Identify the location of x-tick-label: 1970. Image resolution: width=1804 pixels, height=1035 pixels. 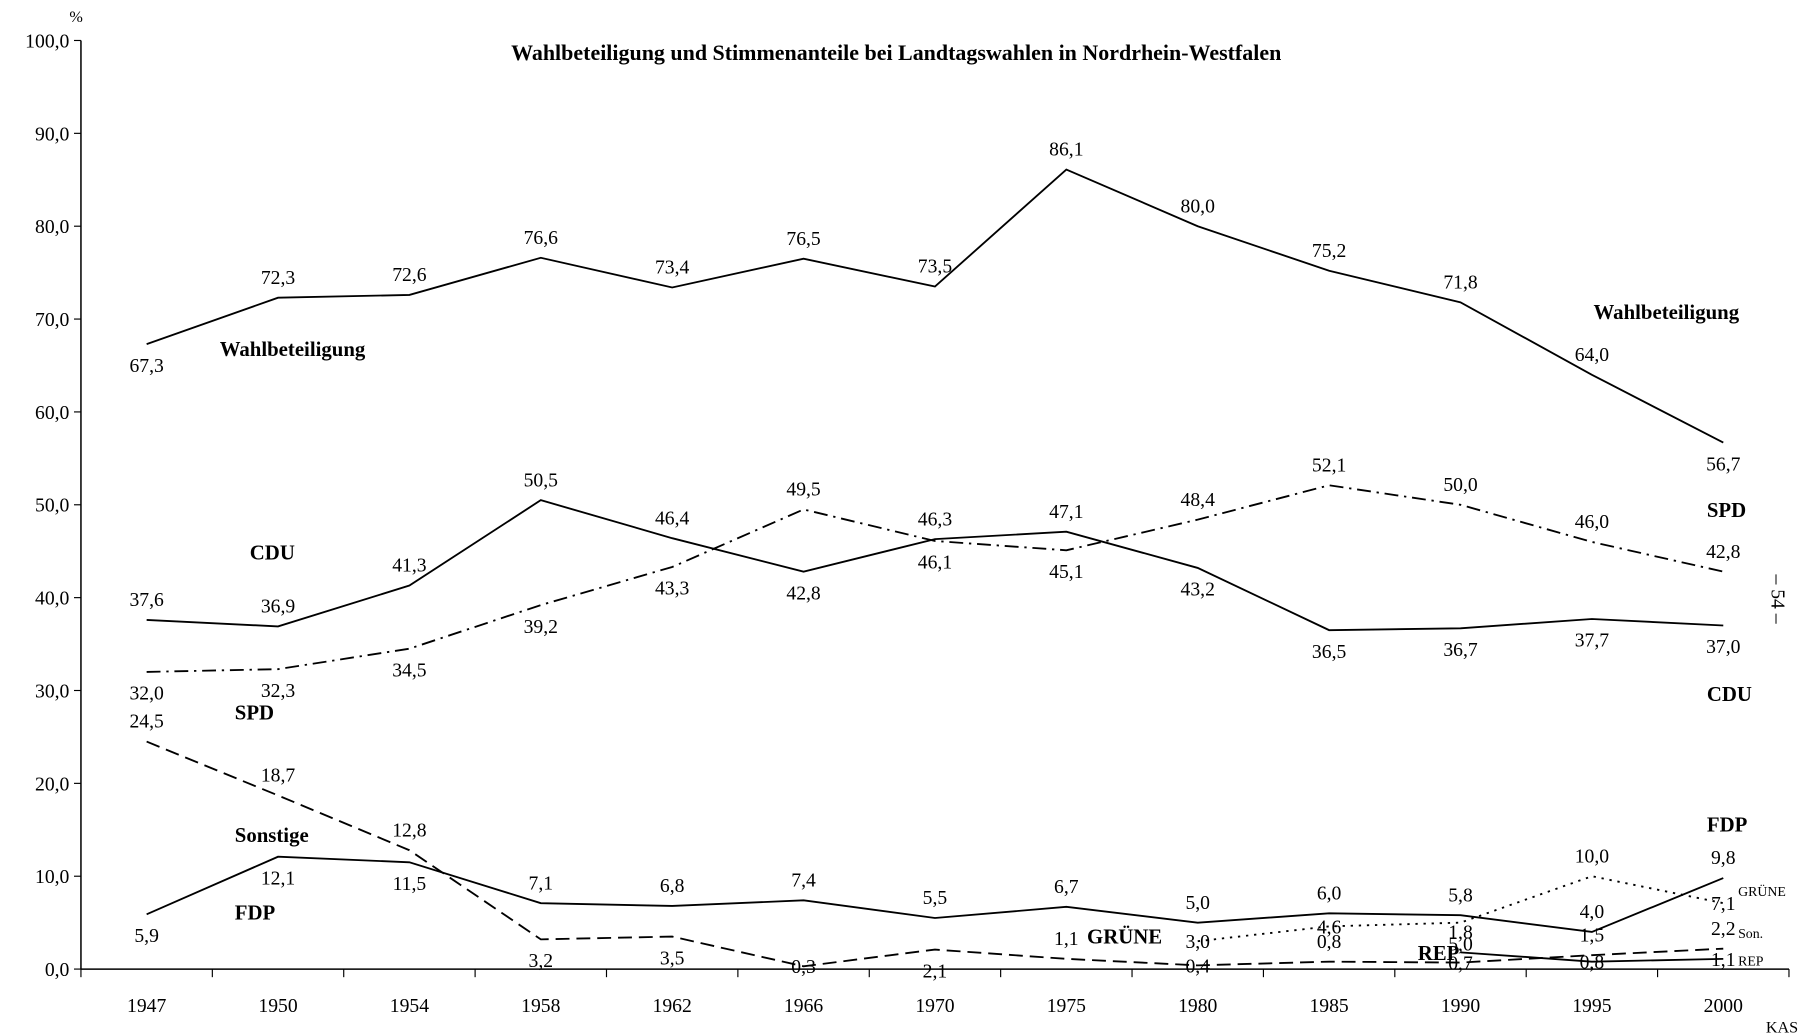
(934, 1006).